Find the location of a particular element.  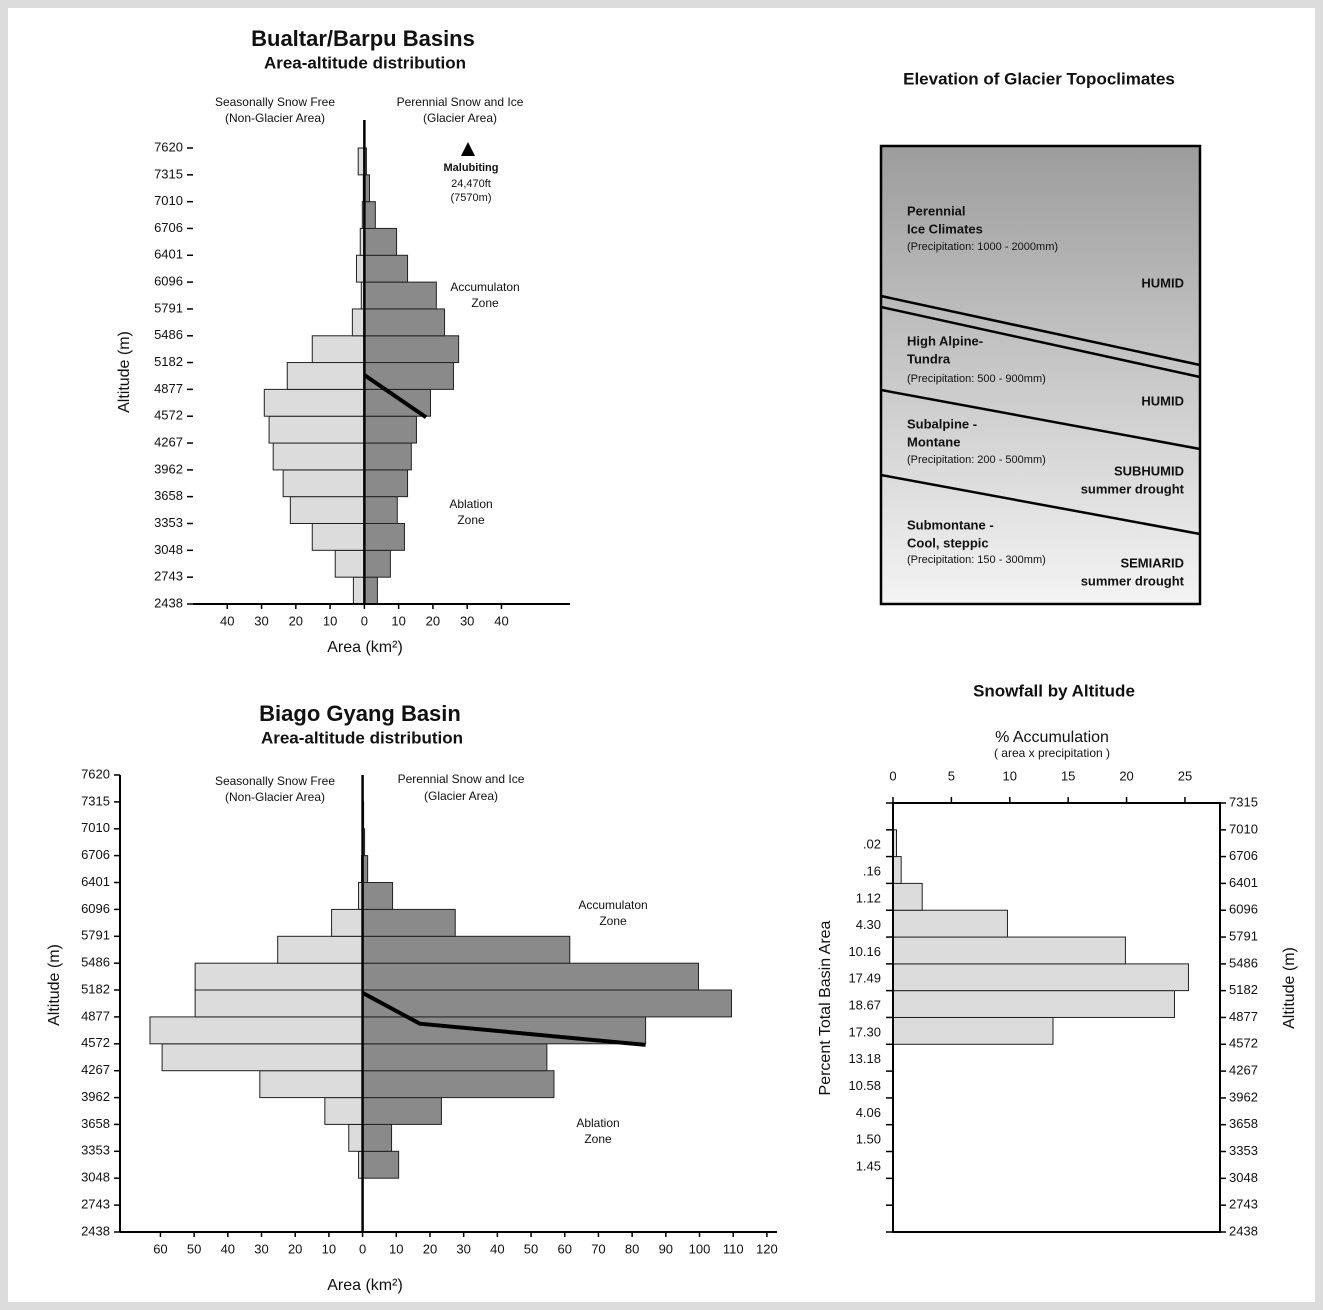

x-tick-label: 70 is located at coordinates (598, 1248).